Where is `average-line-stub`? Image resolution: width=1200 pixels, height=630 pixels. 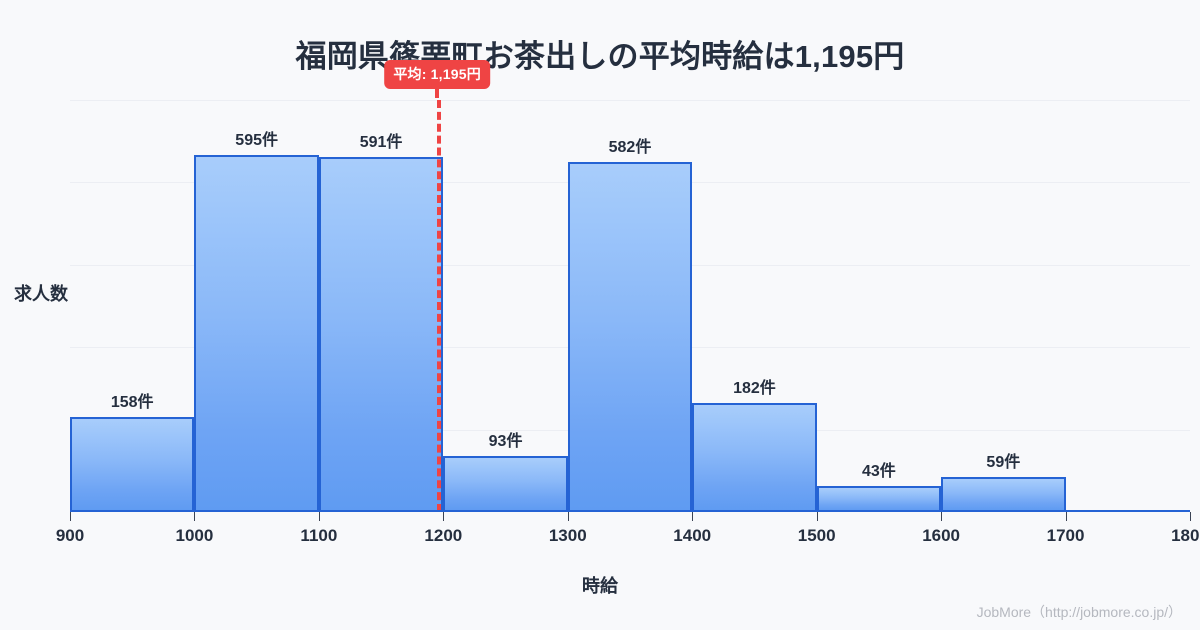
average-line-stub is located at coordinates (437, 93).